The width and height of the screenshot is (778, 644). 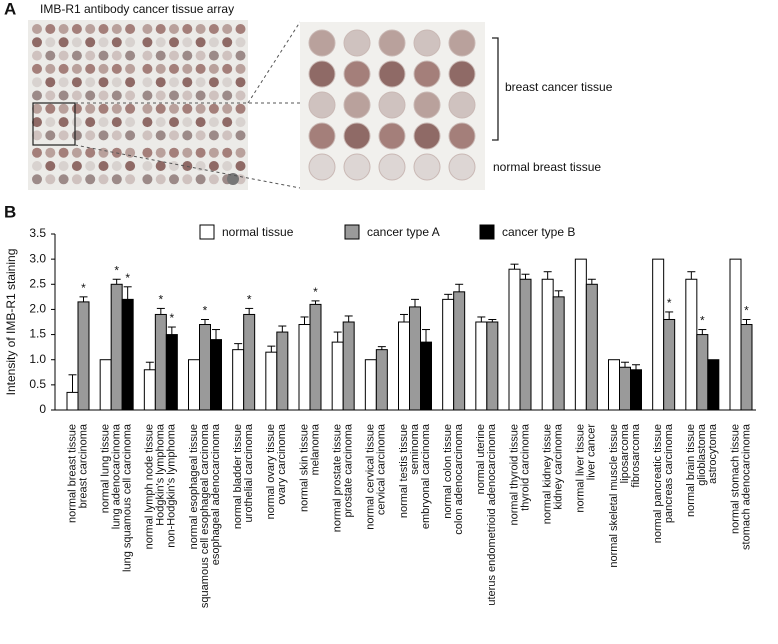 I want to click on x-tick-label: normal lymph node tissue, so click(x=150, y=486).